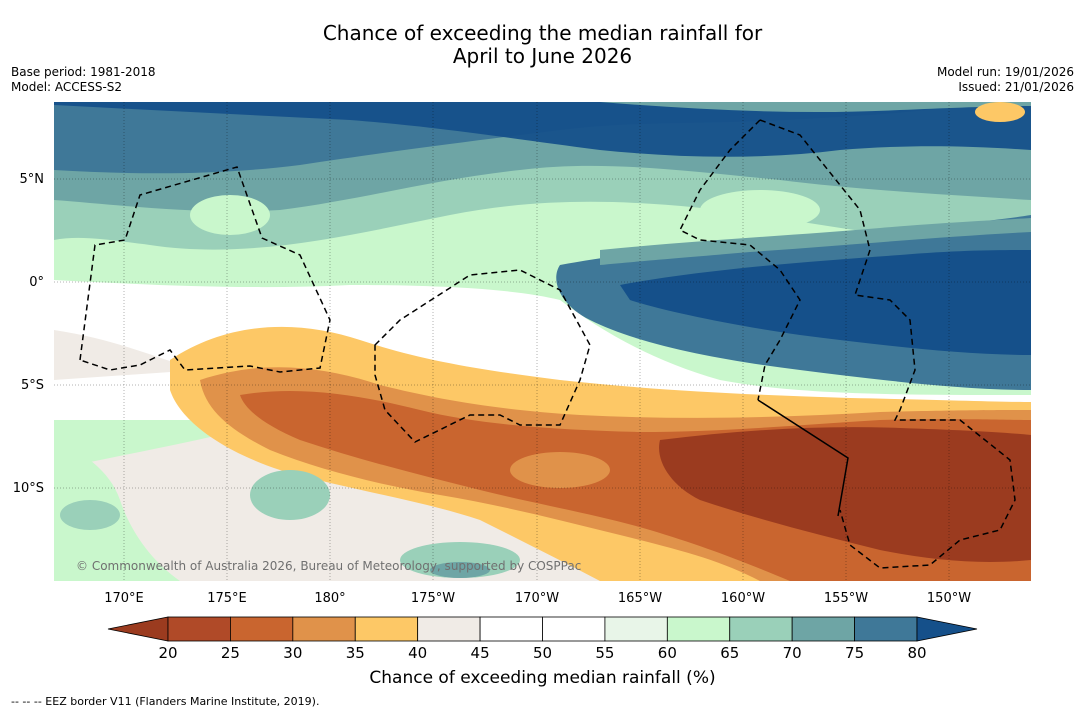 Image resolution: width=1085 pixels, height=713 pixels. What do you see at coordinates (542, 56) in the screenshot?
I see `title-line-2: April to June 2026` at bounding box center [542, 56].